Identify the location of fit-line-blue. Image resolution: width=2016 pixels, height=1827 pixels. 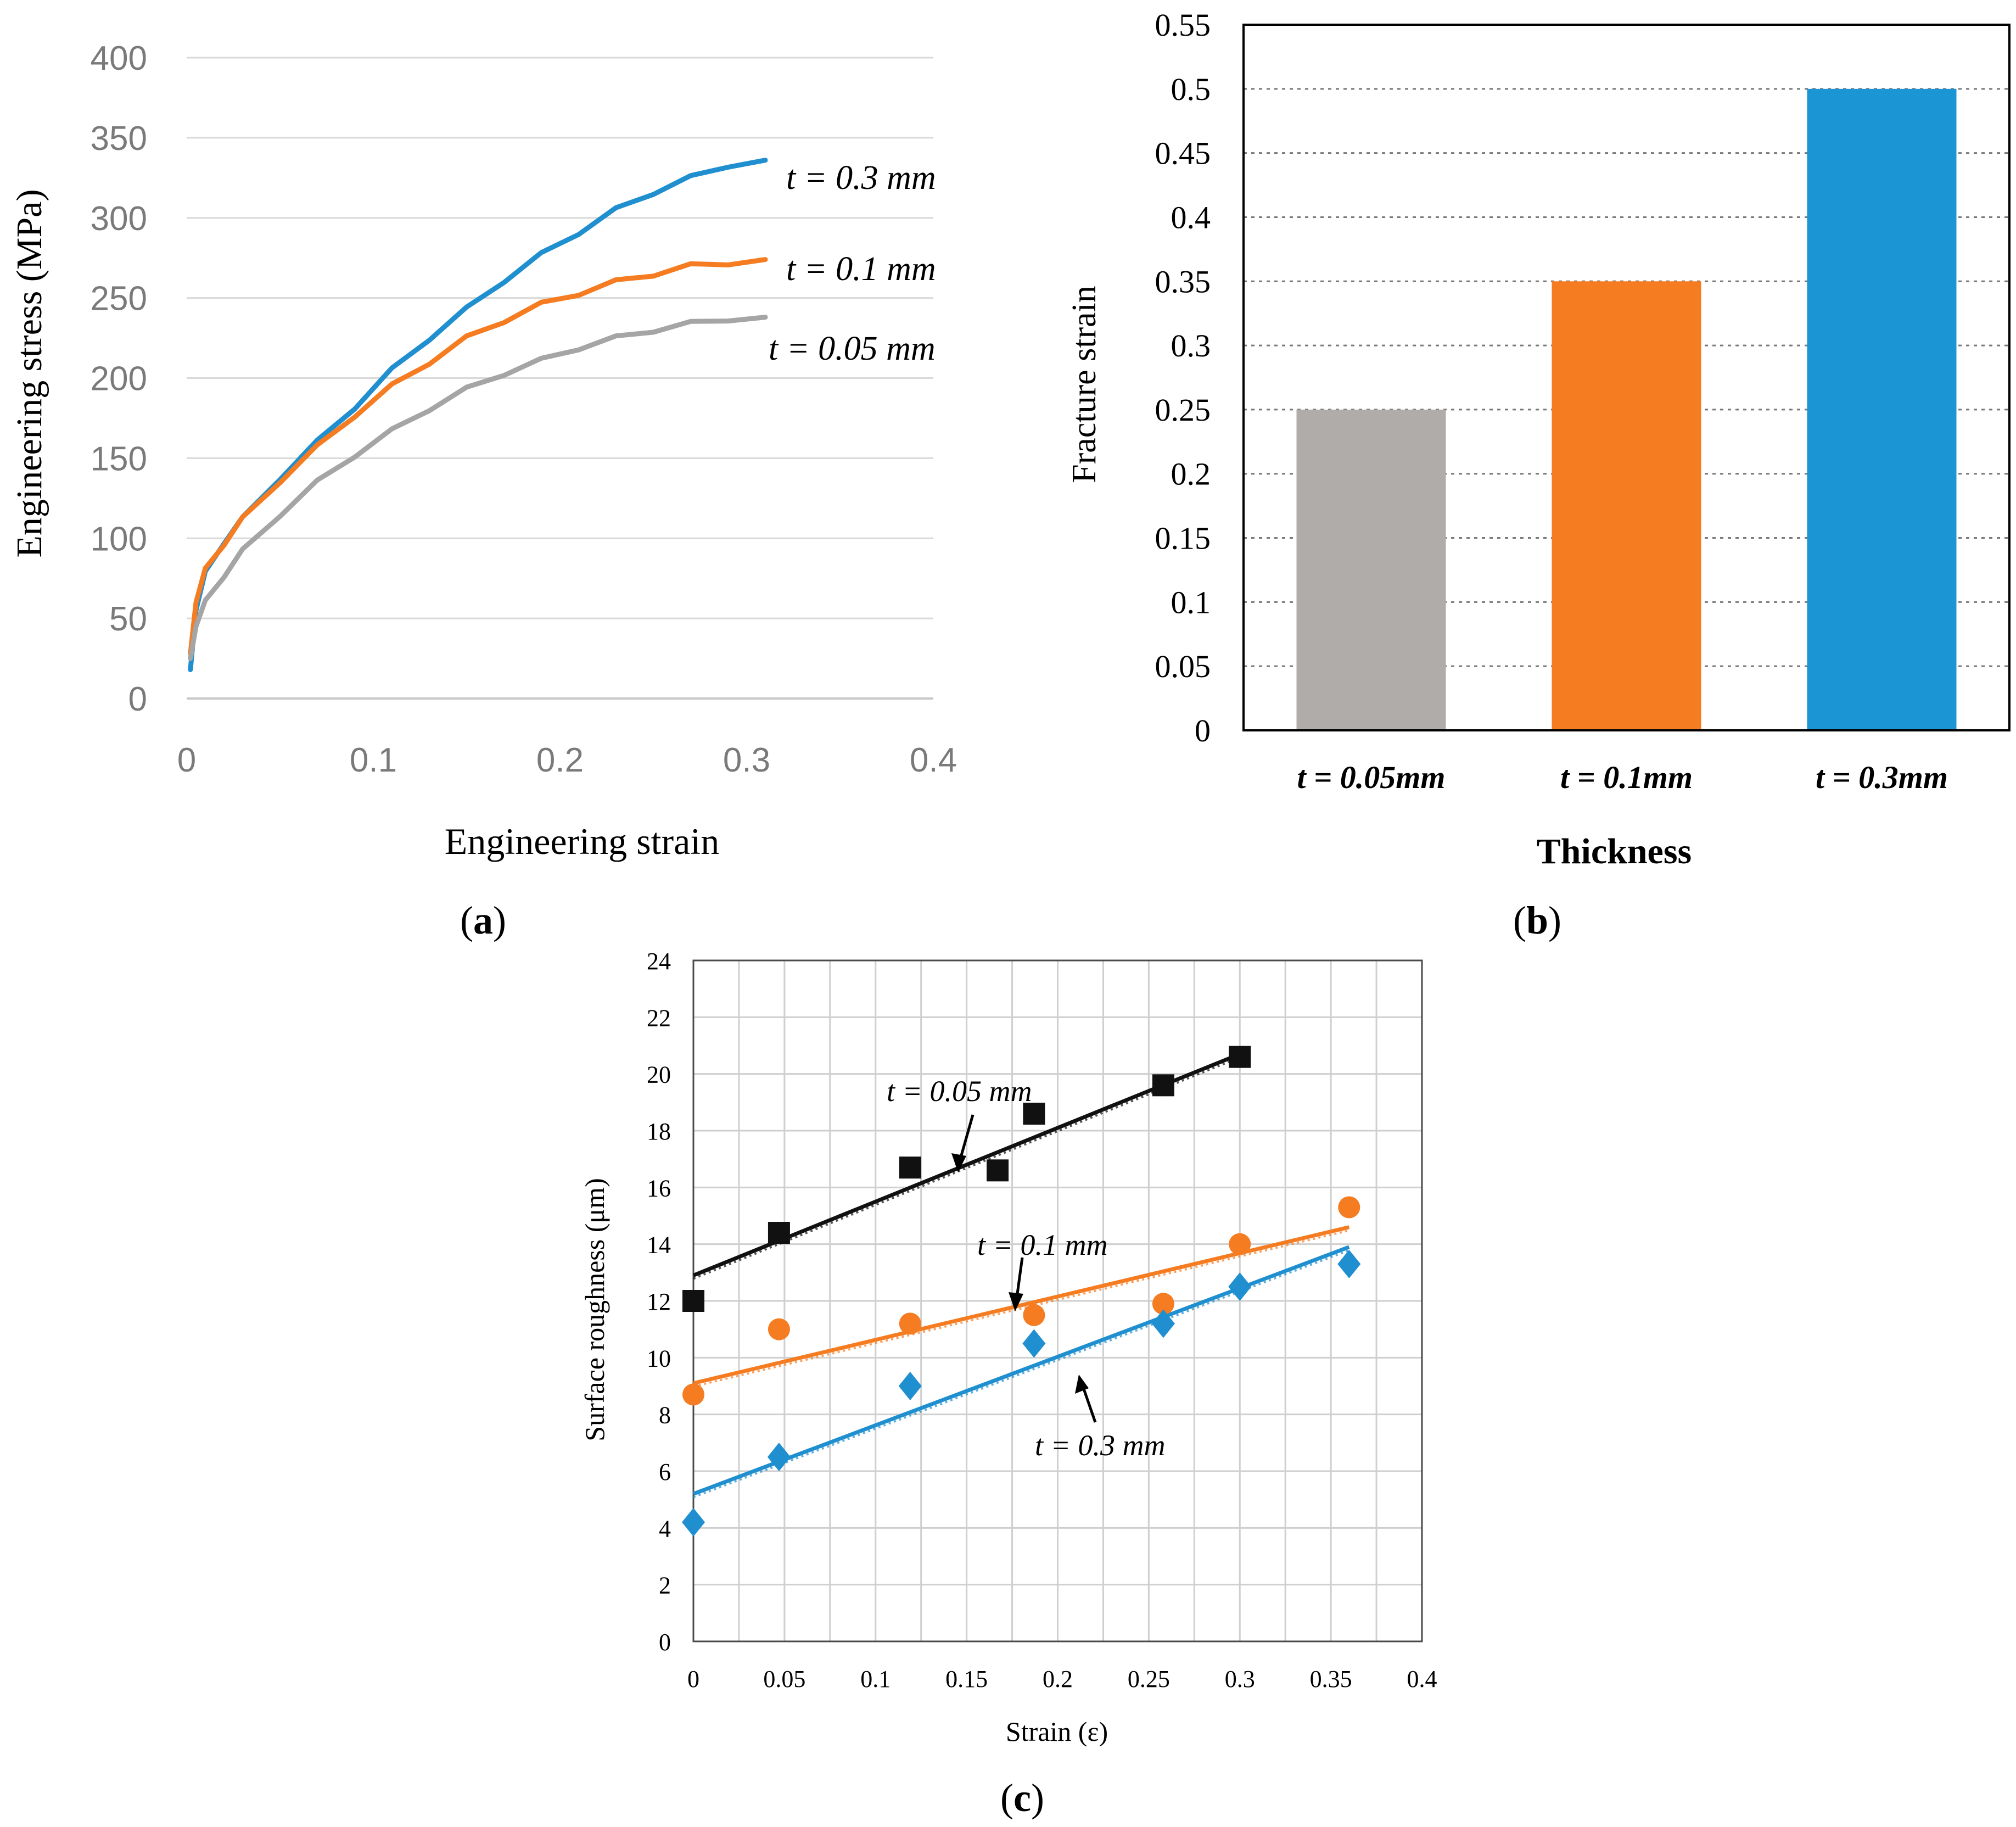
(1021, 1370).